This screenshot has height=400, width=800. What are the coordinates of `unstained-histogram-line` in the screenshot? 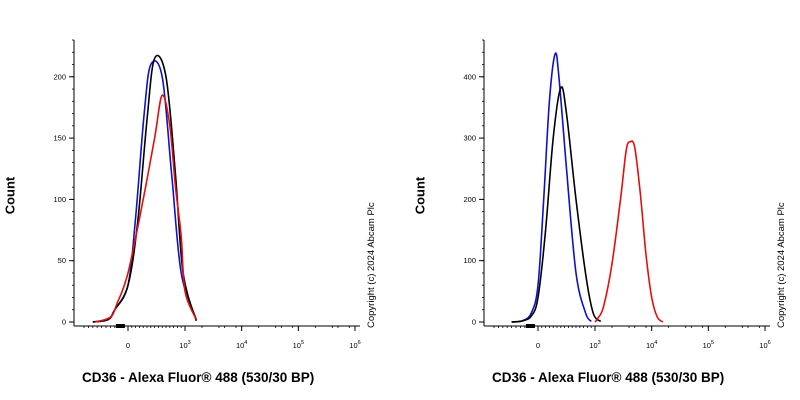 It's located at (551, 187).